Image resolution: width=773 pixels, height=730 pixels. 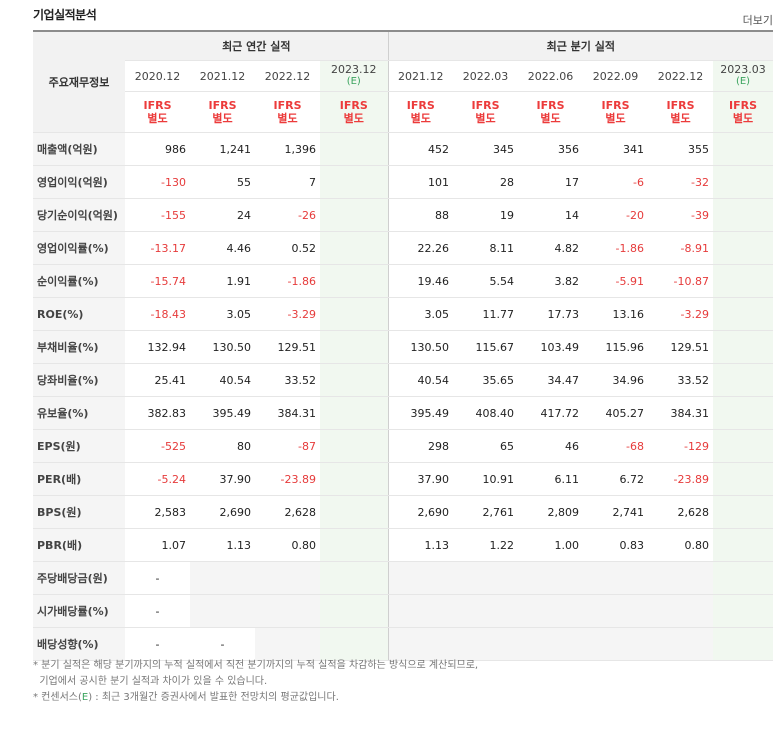 I want to click on value-cell: 2,690, so click(x=420, y=512).